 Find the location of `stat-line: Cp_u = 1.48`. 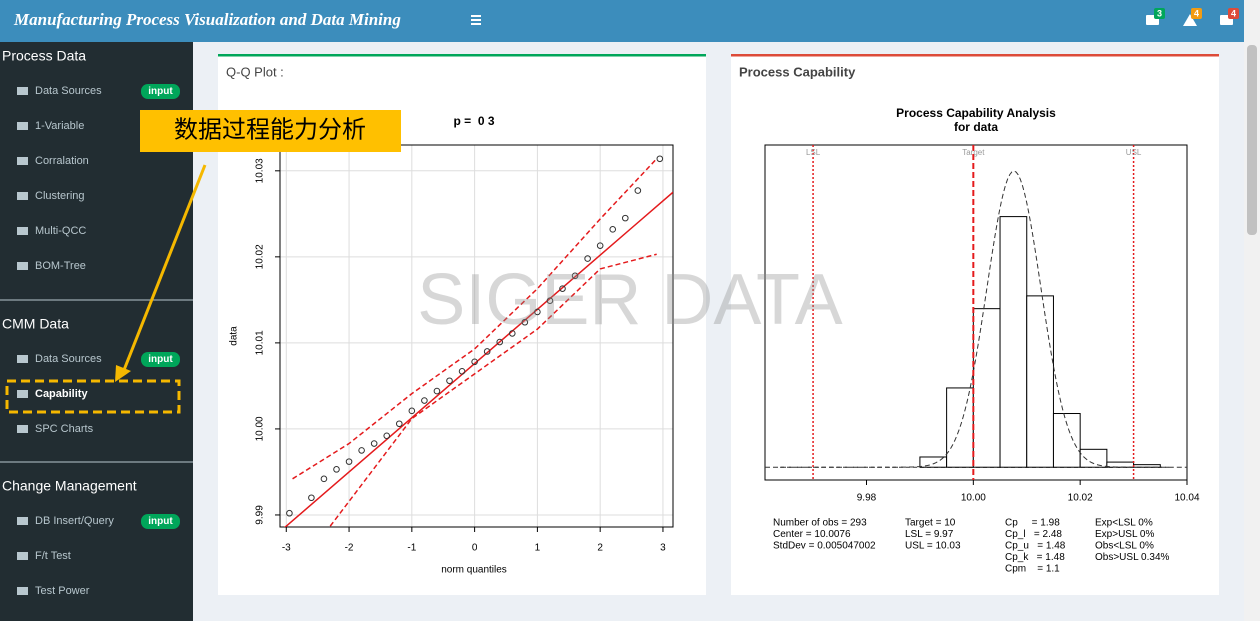

stat-line: Cp_u = 1.48 is located at coordinates (1035, 546).